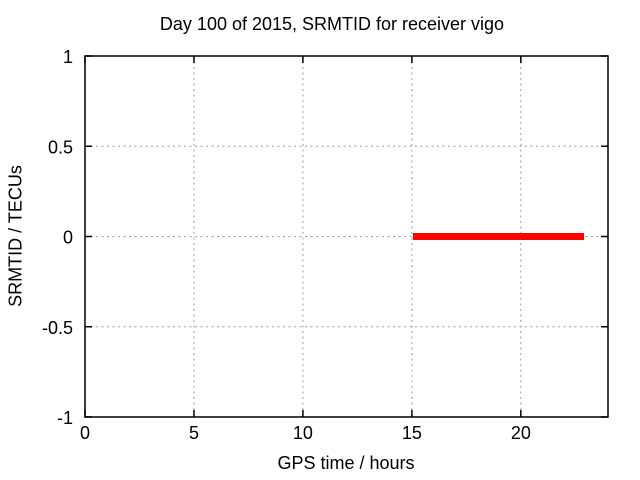 The width and height of the screenshot is (640, 480). I want to click on y-tick-label: -1, so click(65, 418).